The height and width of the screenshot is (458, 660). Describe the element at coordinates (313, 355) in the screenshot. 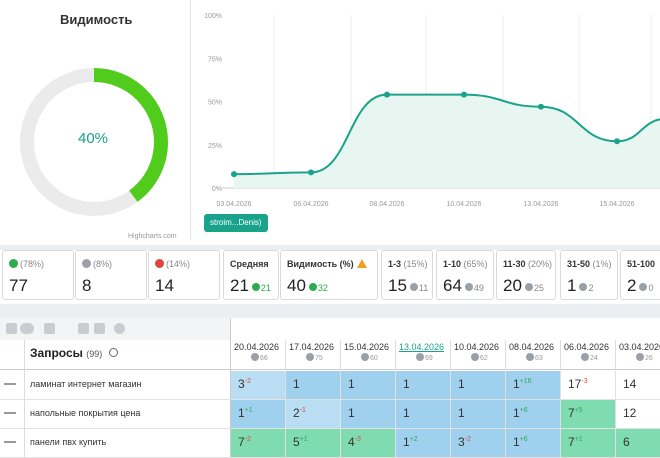

I see `date-column-header: 17.04.2026 75` at that location.